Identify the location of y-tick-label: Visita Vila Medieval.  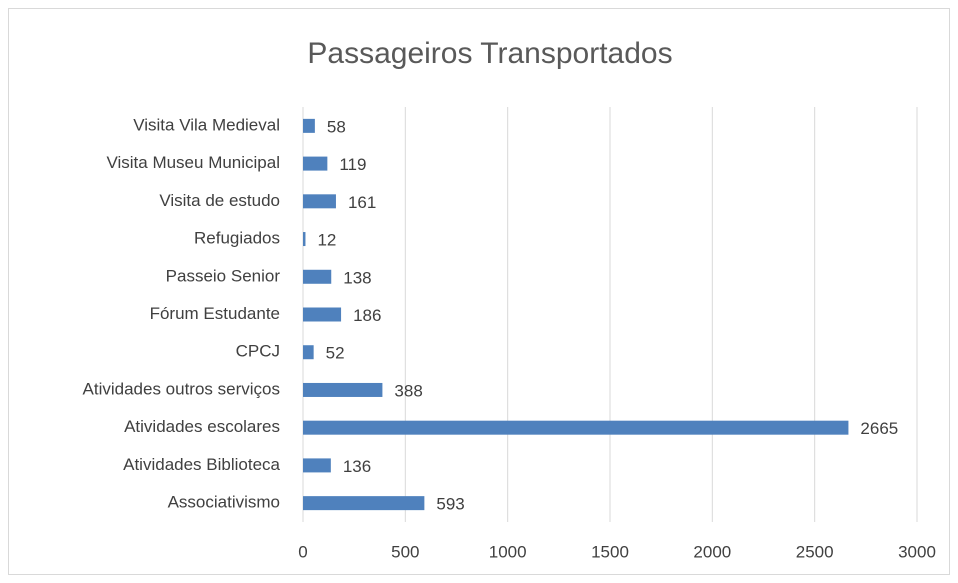
(206, 124).